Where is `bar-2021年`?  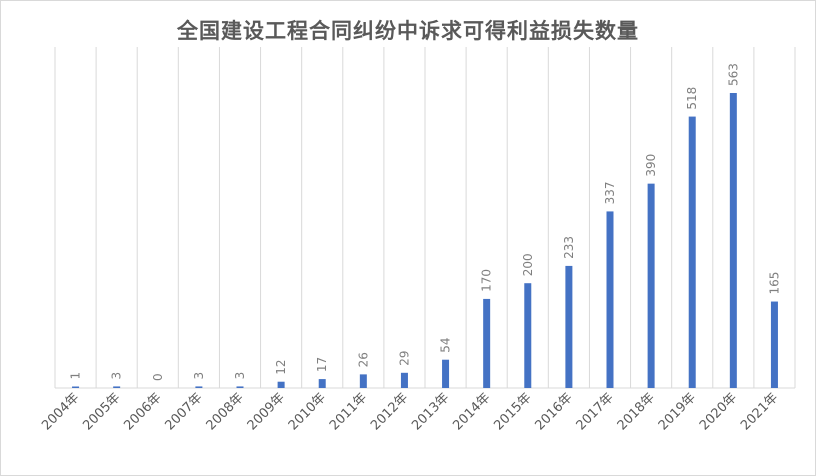
bar-2021年 is located at coordinates (774, 344).